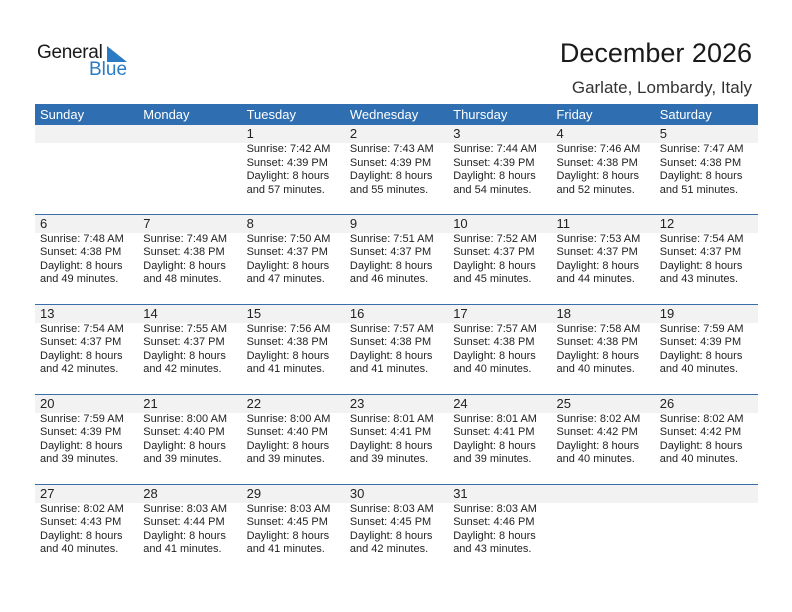 The width and height of the screenshot is (792, 612). I want to click on daylight-minutes-text: and 47 minutes., so click(285, 279).